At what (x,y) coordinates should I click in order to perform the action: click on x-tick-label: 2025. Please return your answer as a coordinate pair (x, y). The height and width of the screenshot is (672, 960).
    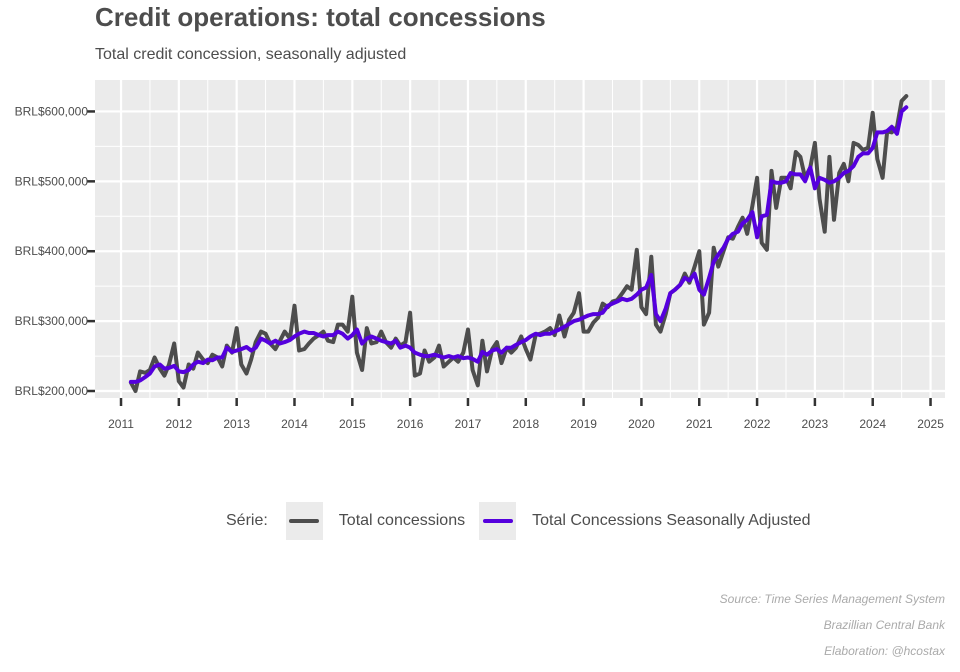
    Looking at the image, I should click on (930, 424).